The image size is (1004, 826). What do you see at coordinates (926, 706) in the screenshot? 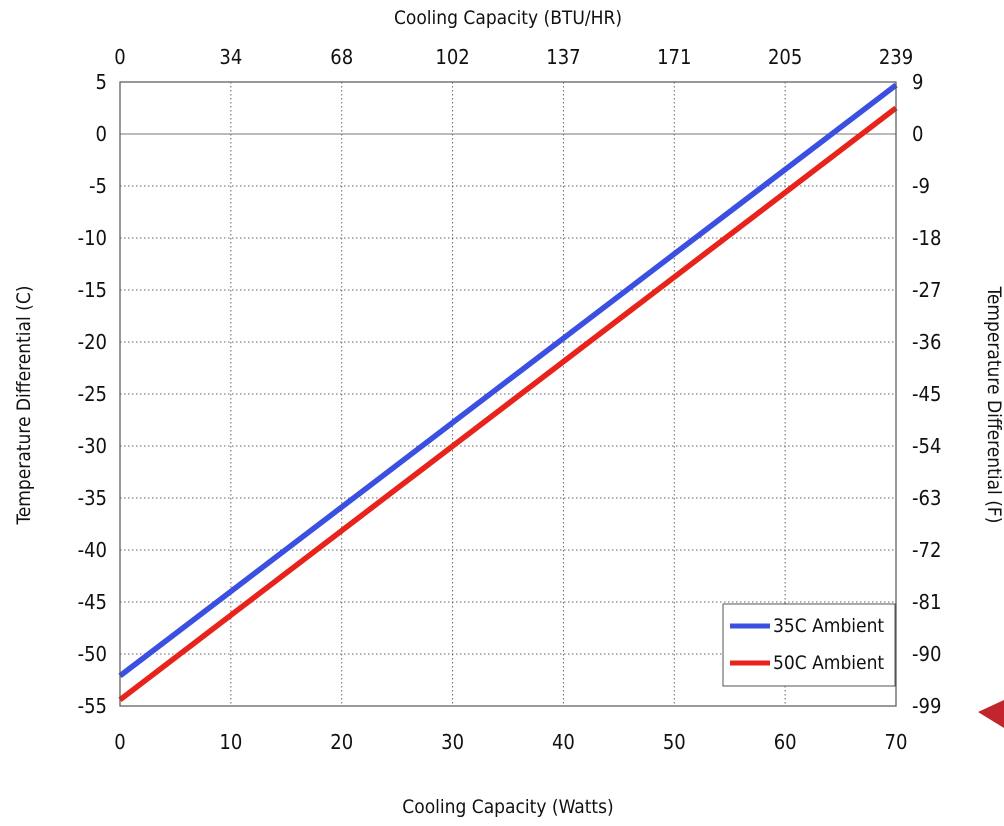
I see `right-y-tick-label: -99` at bounding box center [926, 706].